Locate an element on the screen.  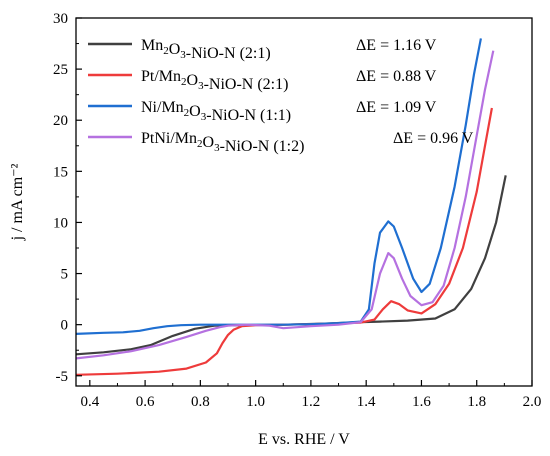
y-tick-label: 20 is located at coordinates (60, 121).